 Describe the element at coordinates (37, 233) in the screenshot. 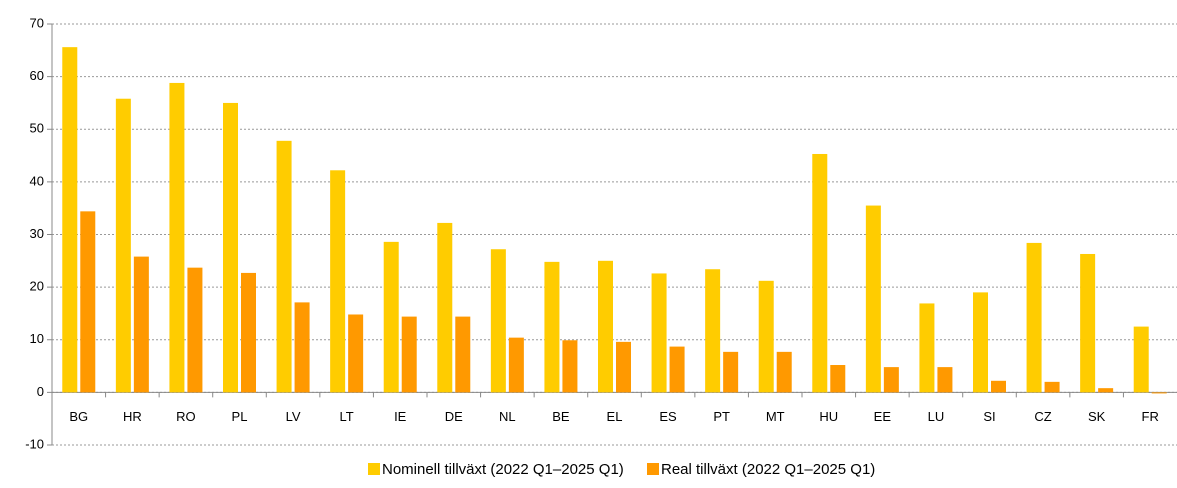

I see `y-tick-label: 30` at that location.